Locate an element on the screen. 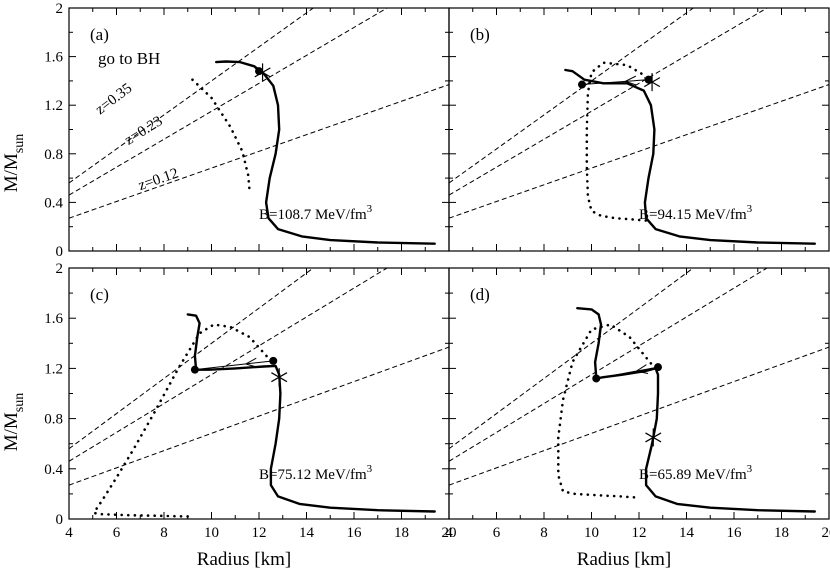  y-axis-label-top-main: M/M is located at coordinates (11, 172).